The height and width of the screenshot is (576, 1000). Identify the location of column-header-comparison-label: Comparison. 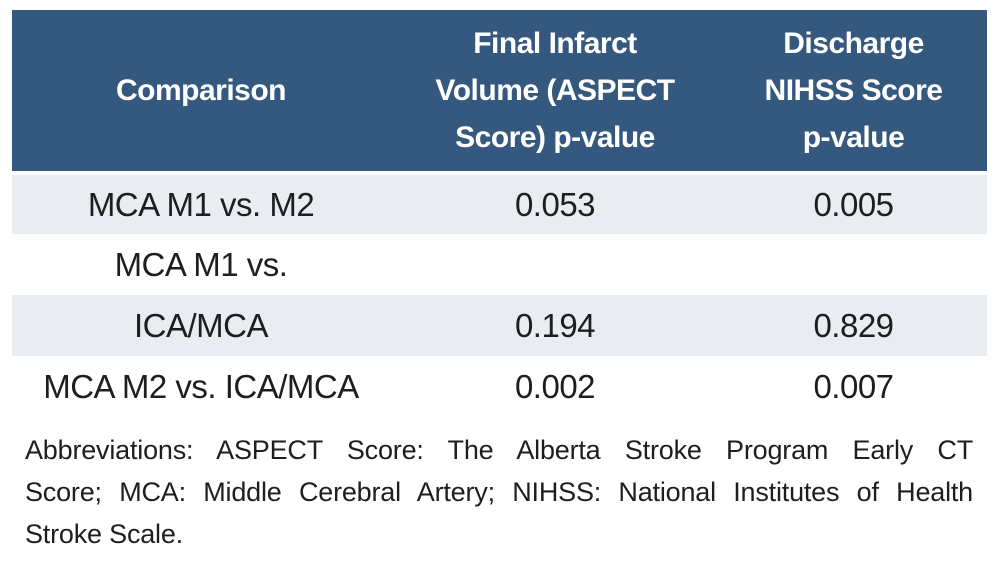
(201, 90).